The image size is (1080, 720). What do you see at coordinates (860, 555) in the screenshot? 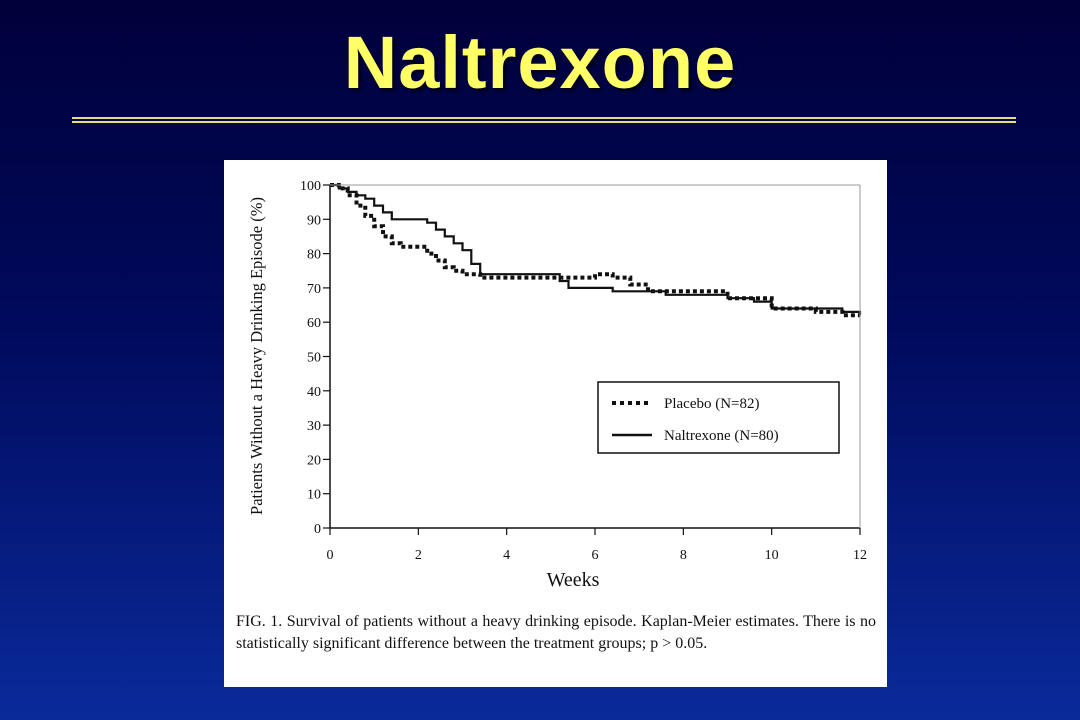
I see `x-tick-label: 12` at bounding box center [860, 555].